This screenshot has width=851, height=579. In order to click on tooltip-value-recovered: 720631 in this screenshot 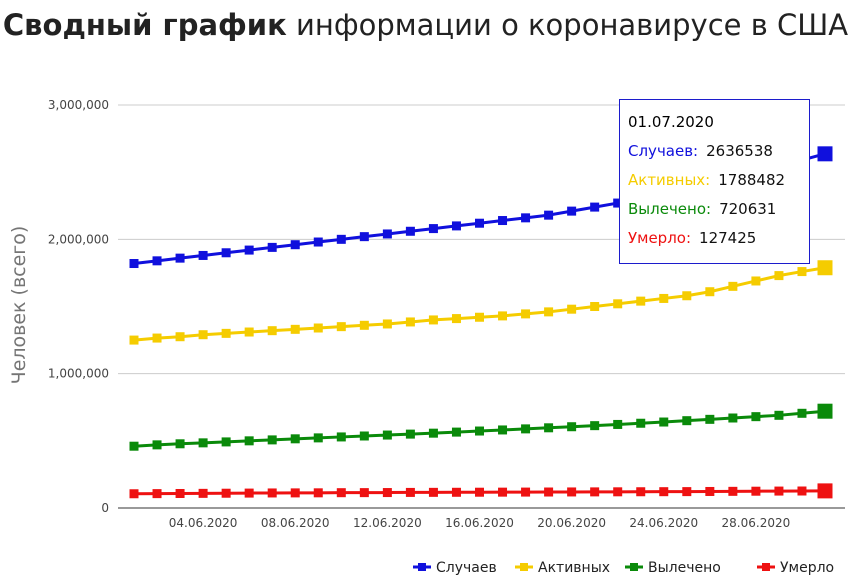, I will do `click(748, 209)`.